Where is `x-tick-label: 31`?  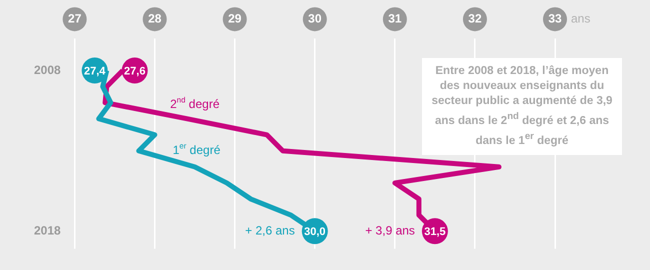 x-tick-label: 31 is located at coordinates (395, 19).